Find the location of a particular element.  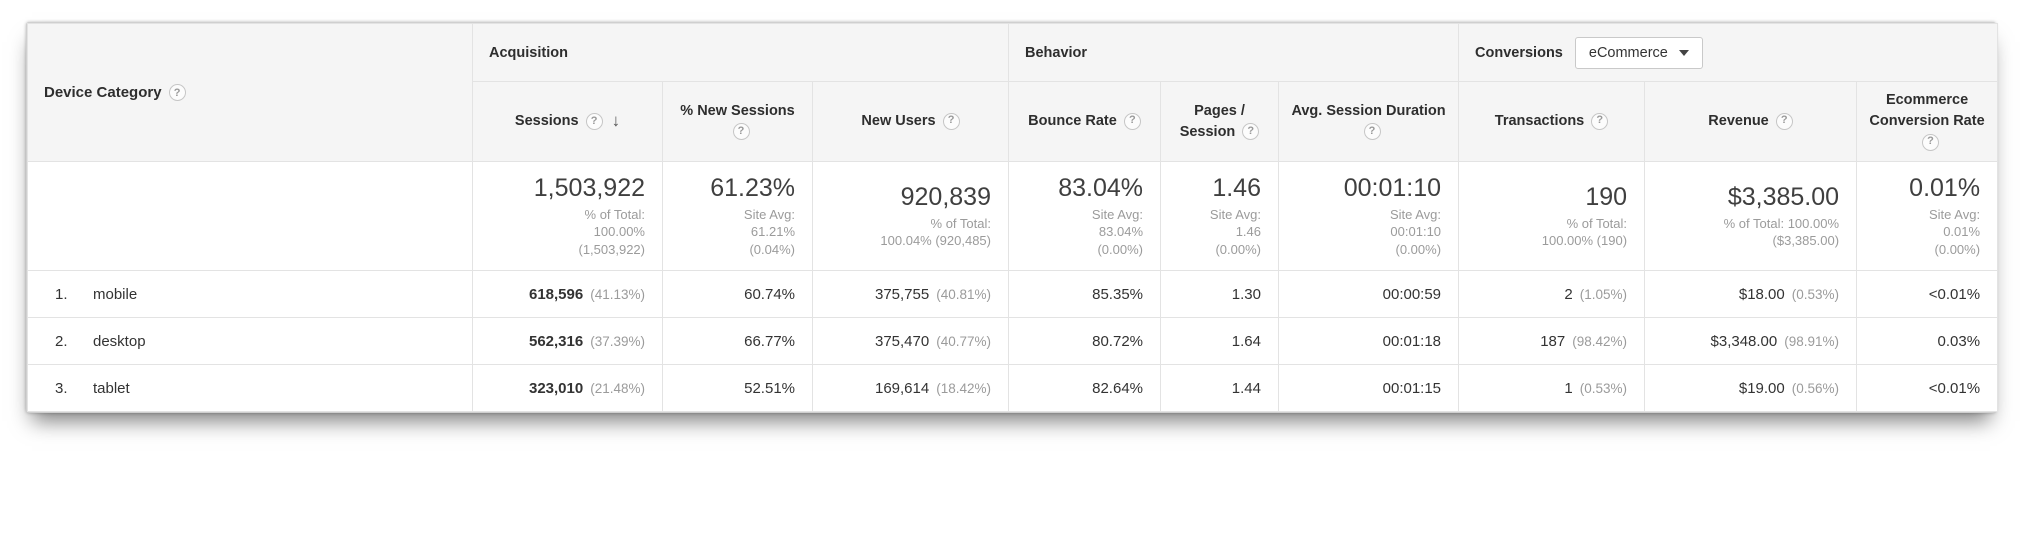

revenue-value: $18.00 is located at coordinates (1761, 294).